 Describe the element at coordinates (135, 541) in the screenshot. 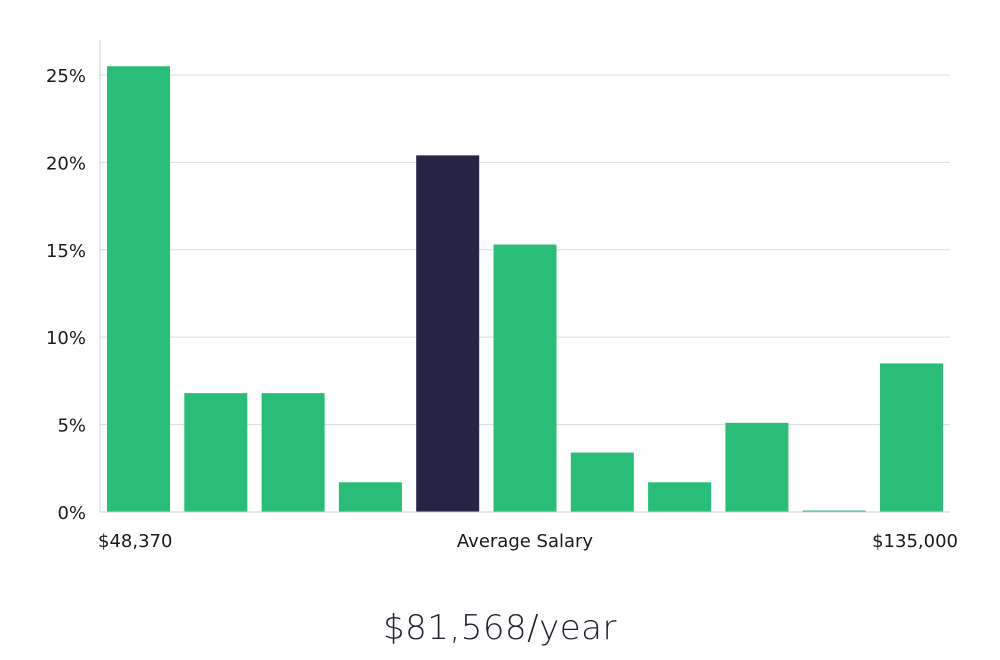

I see `x-min-label: $48,370` at that location.